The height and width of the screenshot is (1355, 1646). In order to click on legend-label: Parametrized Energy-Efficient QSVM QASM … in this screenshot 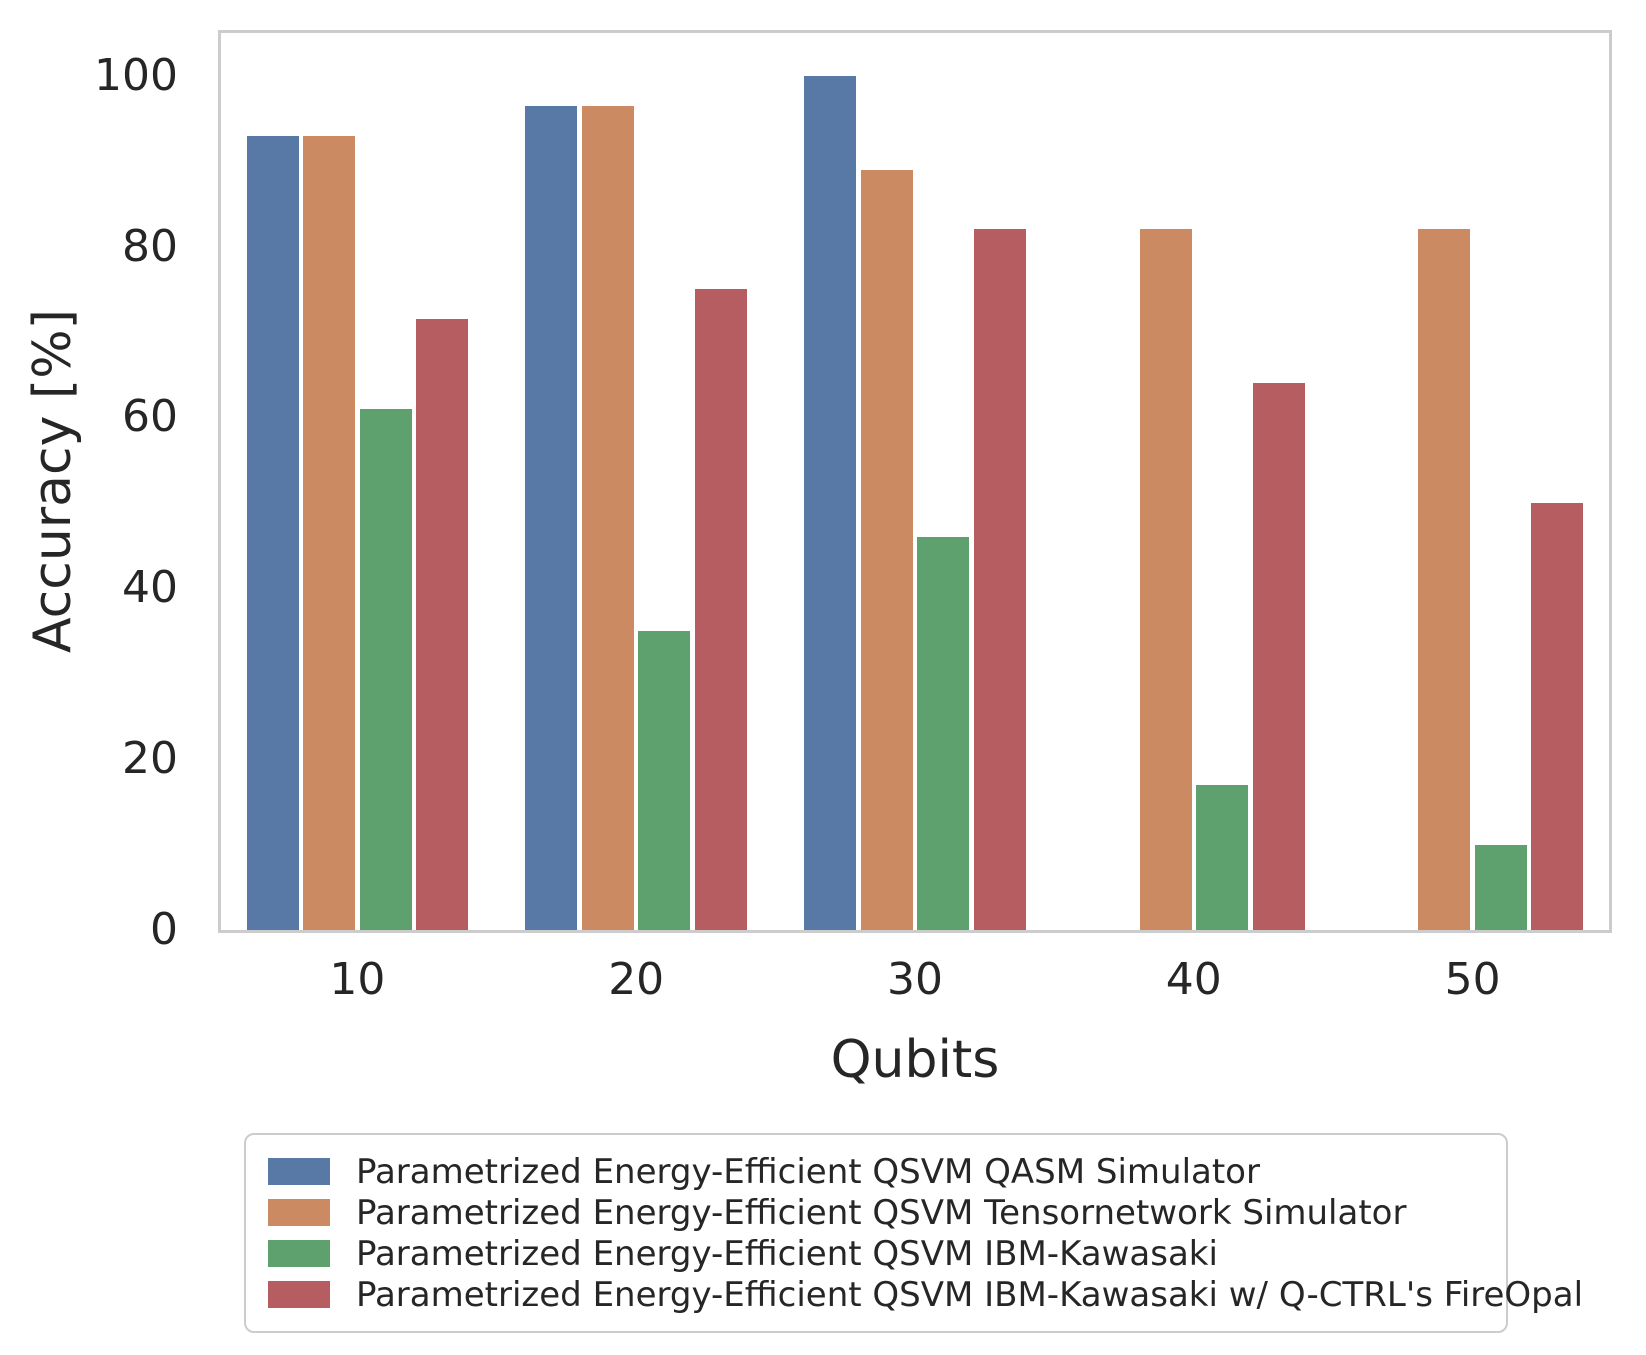, I will do `click(808, 1171)`.